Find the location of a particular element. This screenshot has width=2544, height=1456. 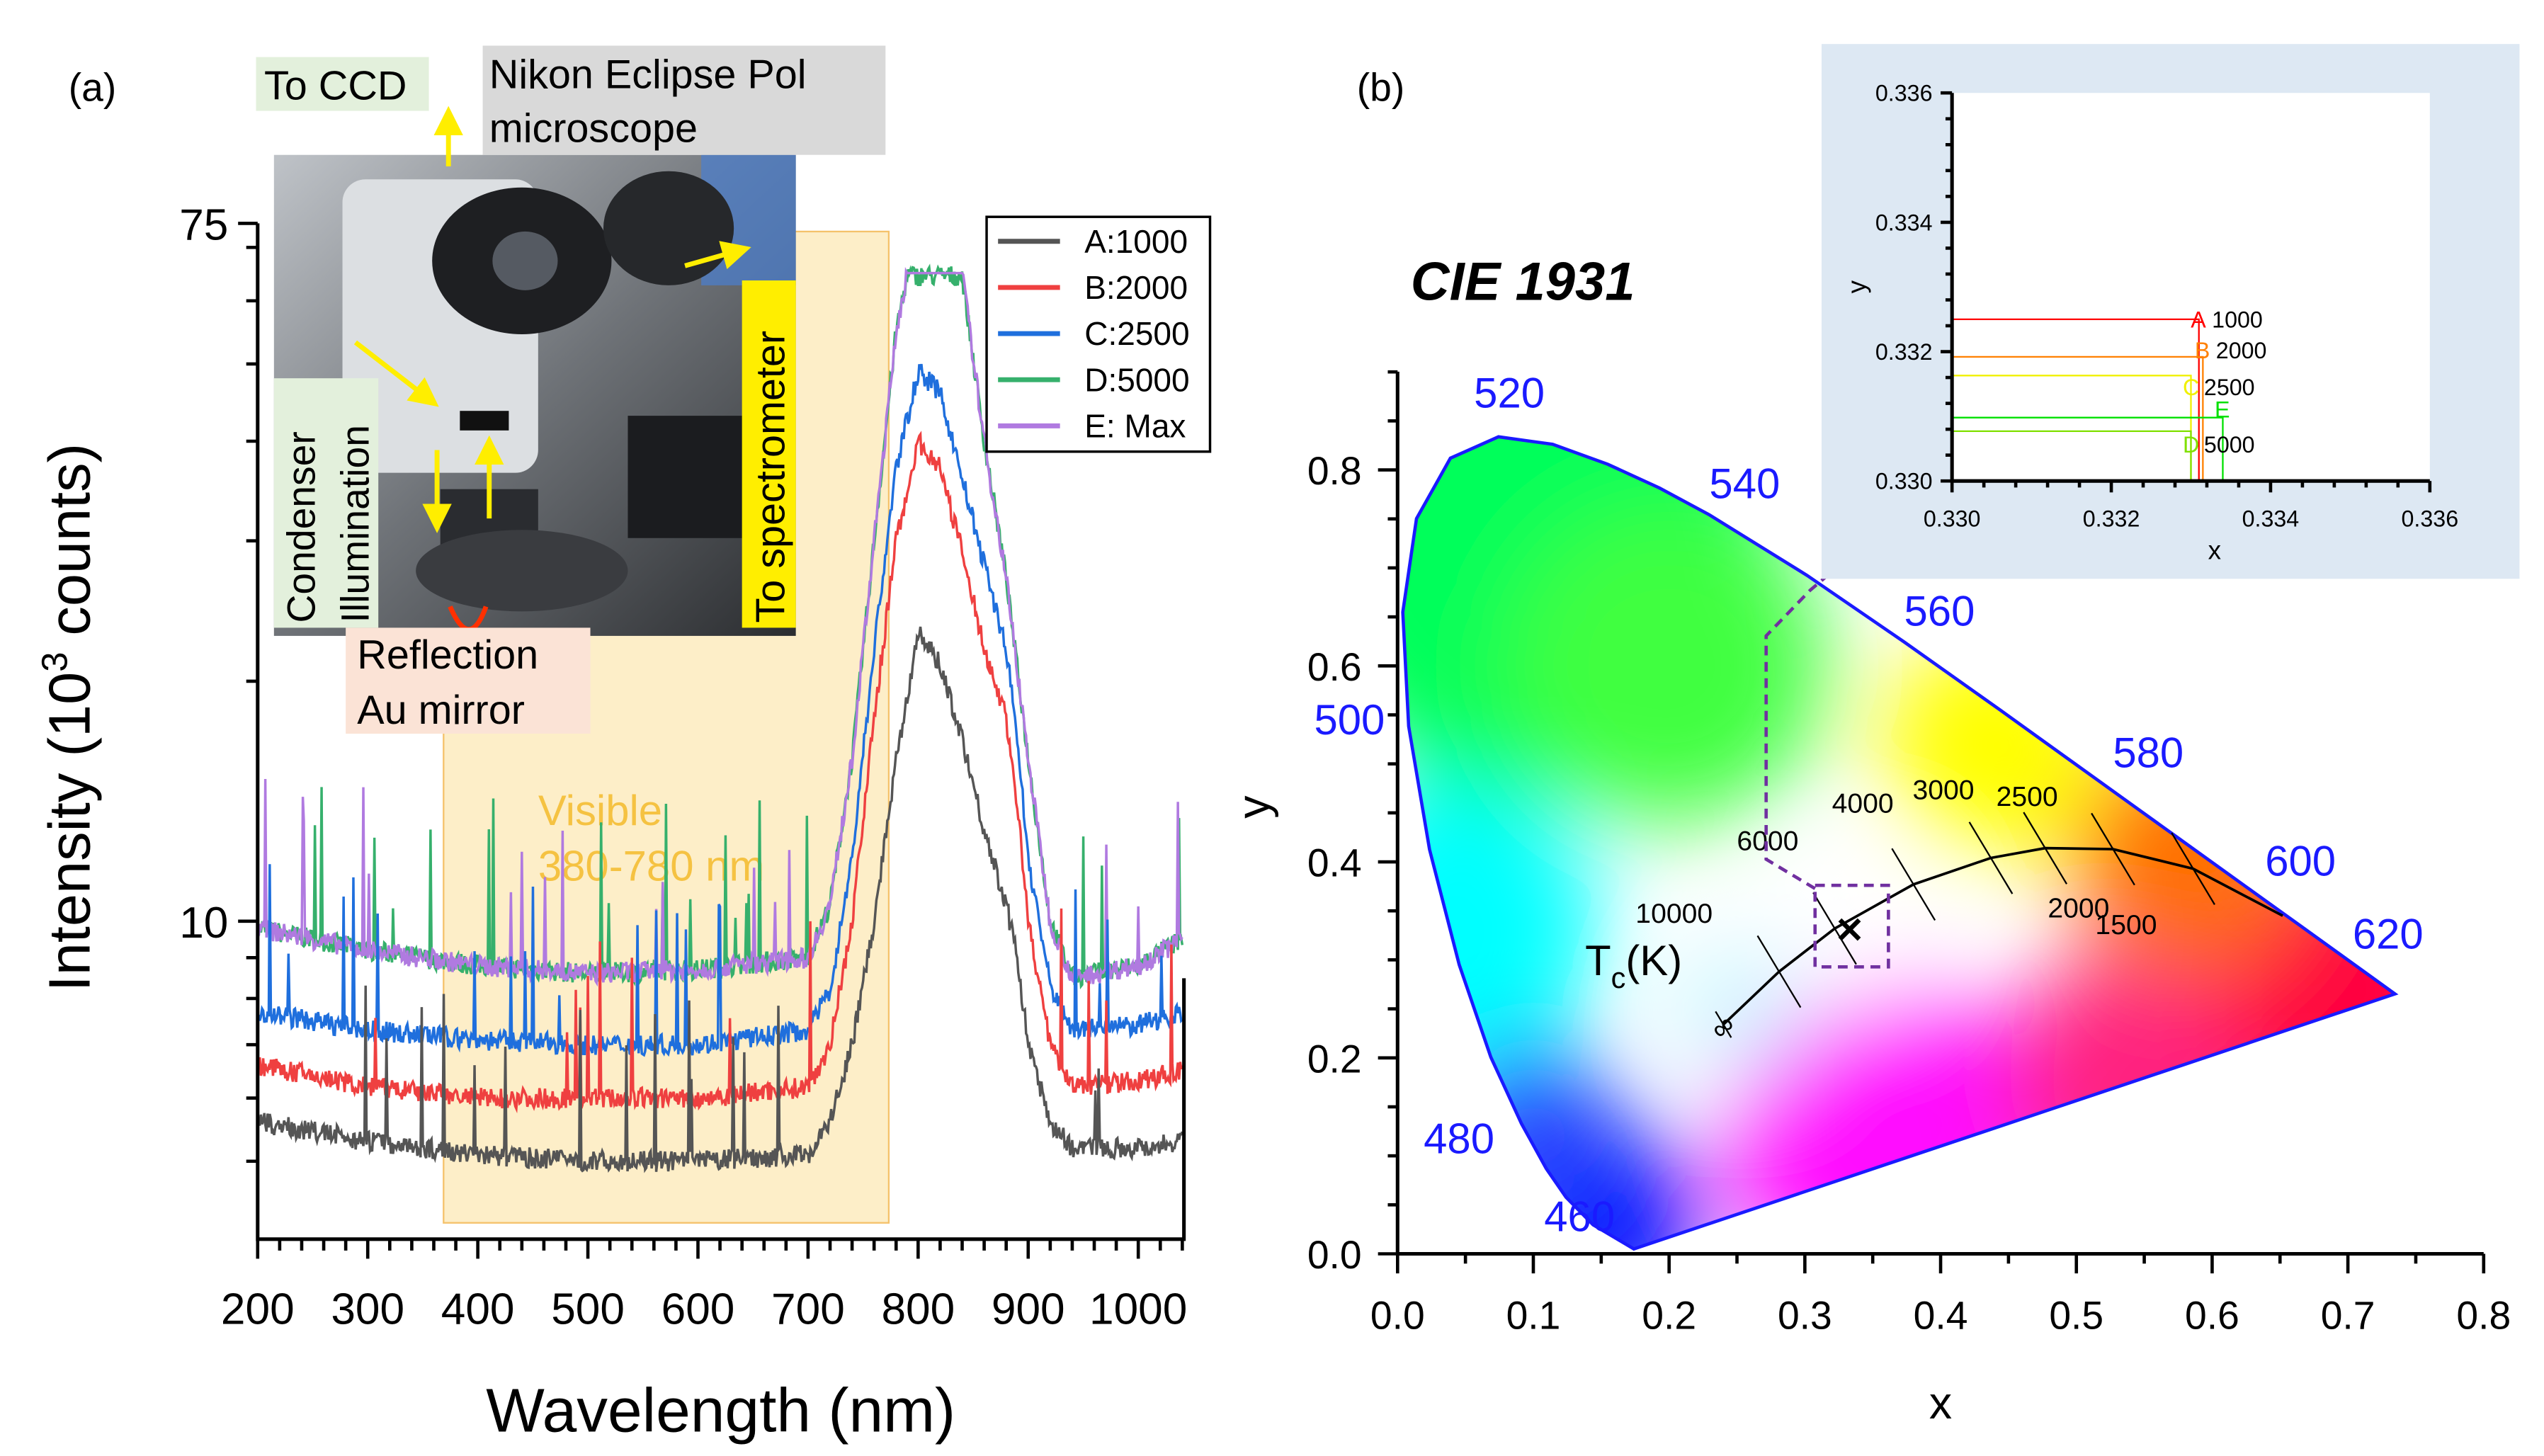

arrow-to-spectrometer is located at coordinates (717, 256).